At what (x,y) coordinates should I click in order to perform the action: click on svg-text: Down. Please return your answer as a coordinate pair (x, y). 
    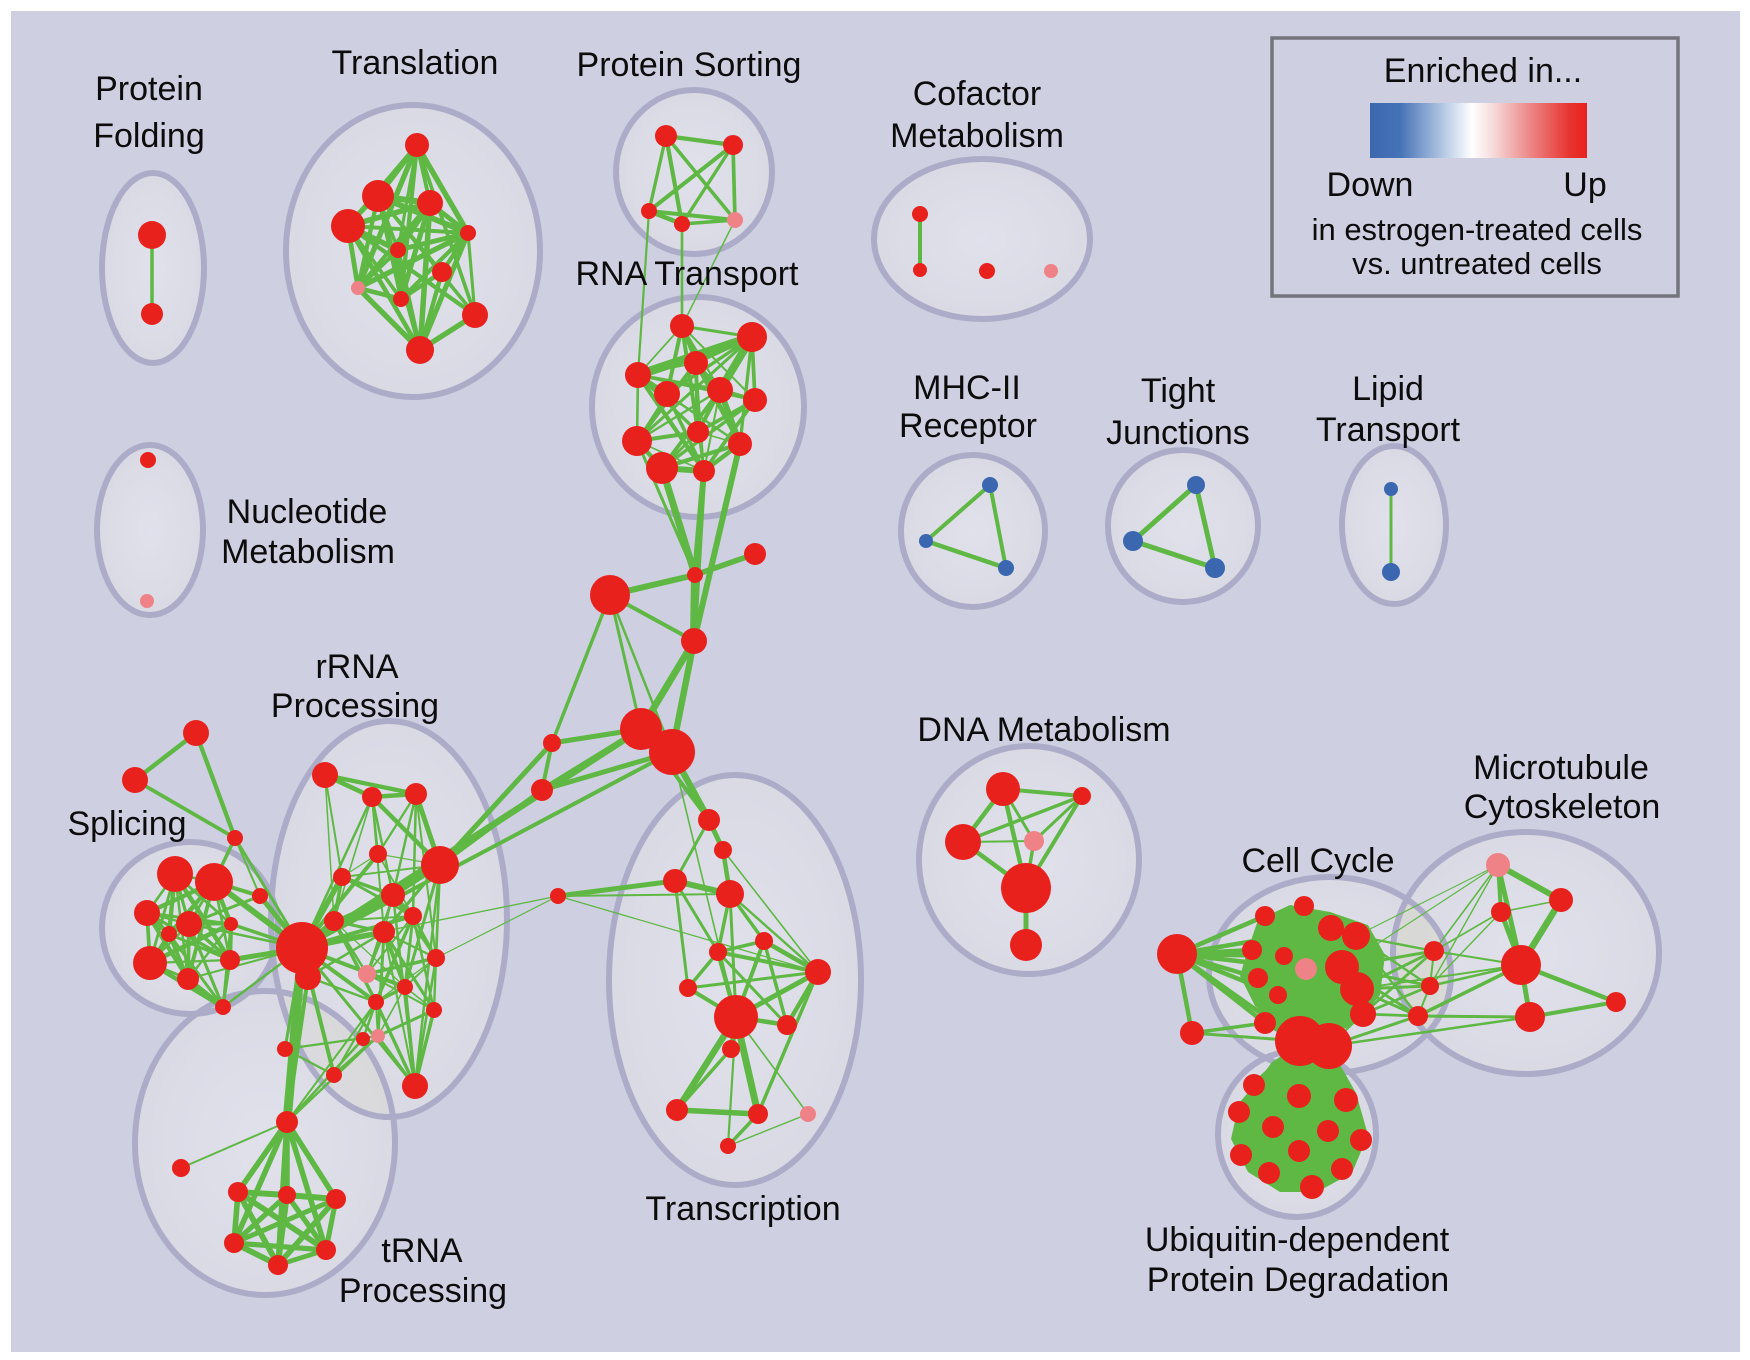
    Looking at the image, I should click on (1370, 185).